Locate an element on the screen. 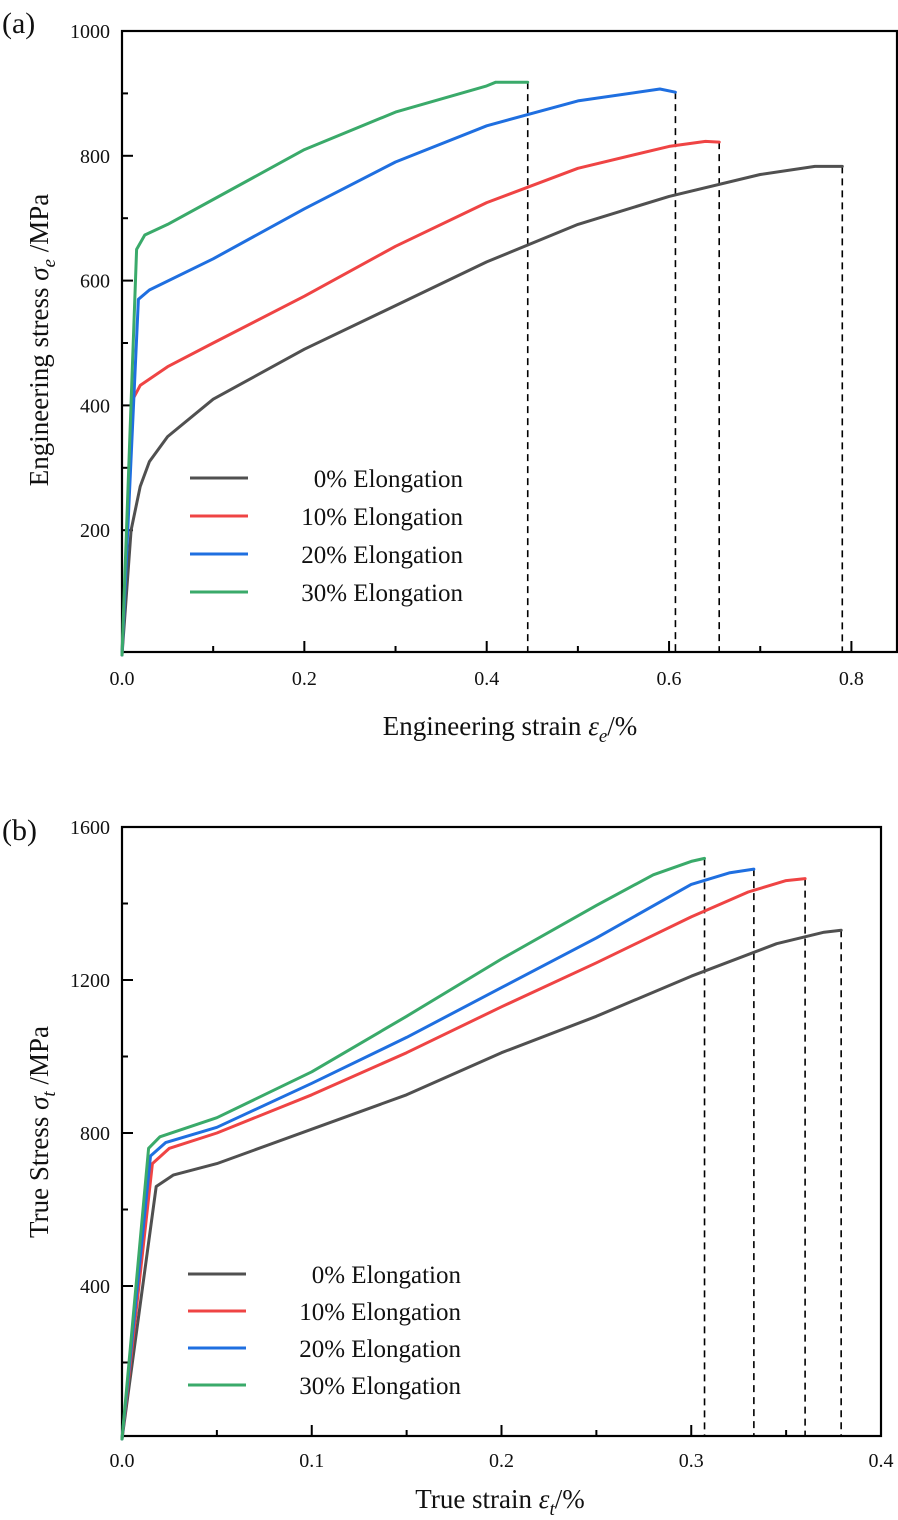 The image size is (898, 1520). x-axis-subscript: e is located at coordinates (603, 736).